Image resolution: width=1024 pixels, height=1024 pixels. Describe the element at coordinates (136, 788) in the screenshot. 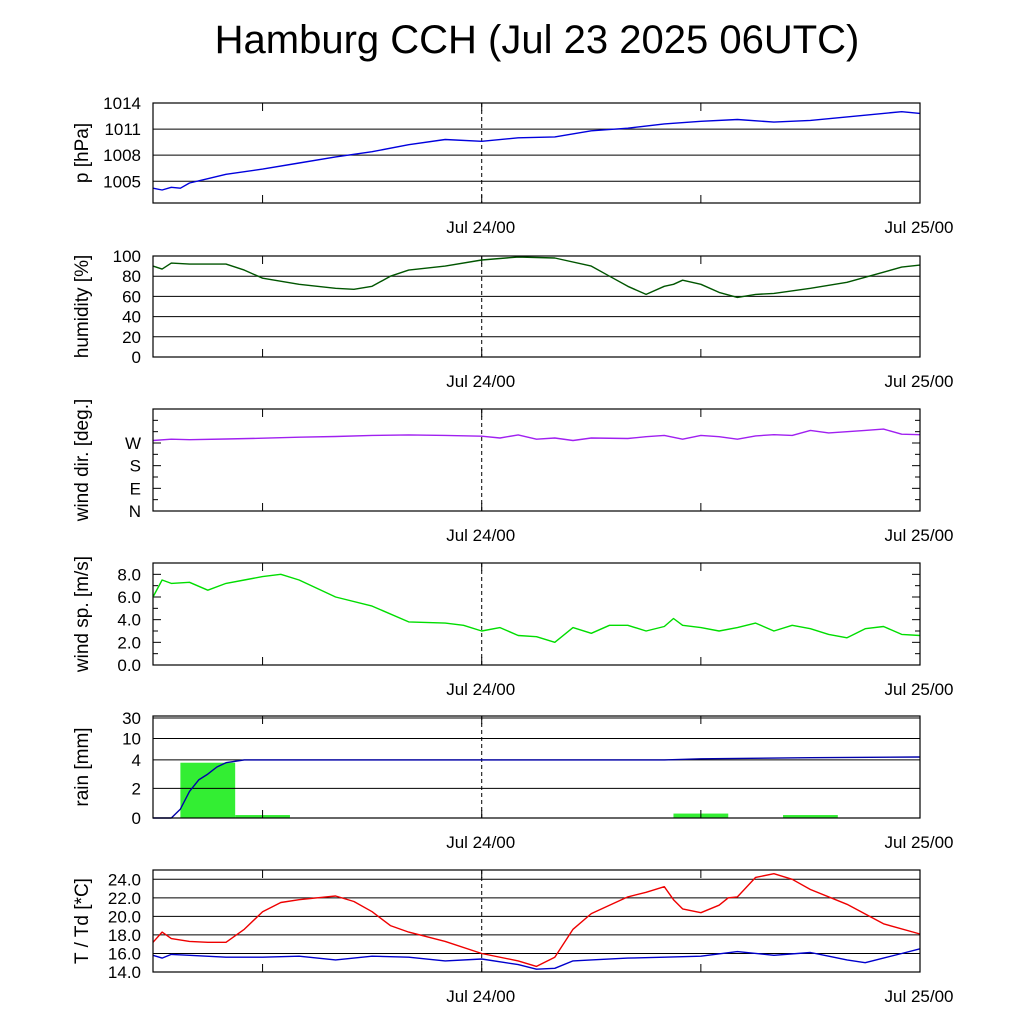

I see `y-tick-label: 2` at that location.